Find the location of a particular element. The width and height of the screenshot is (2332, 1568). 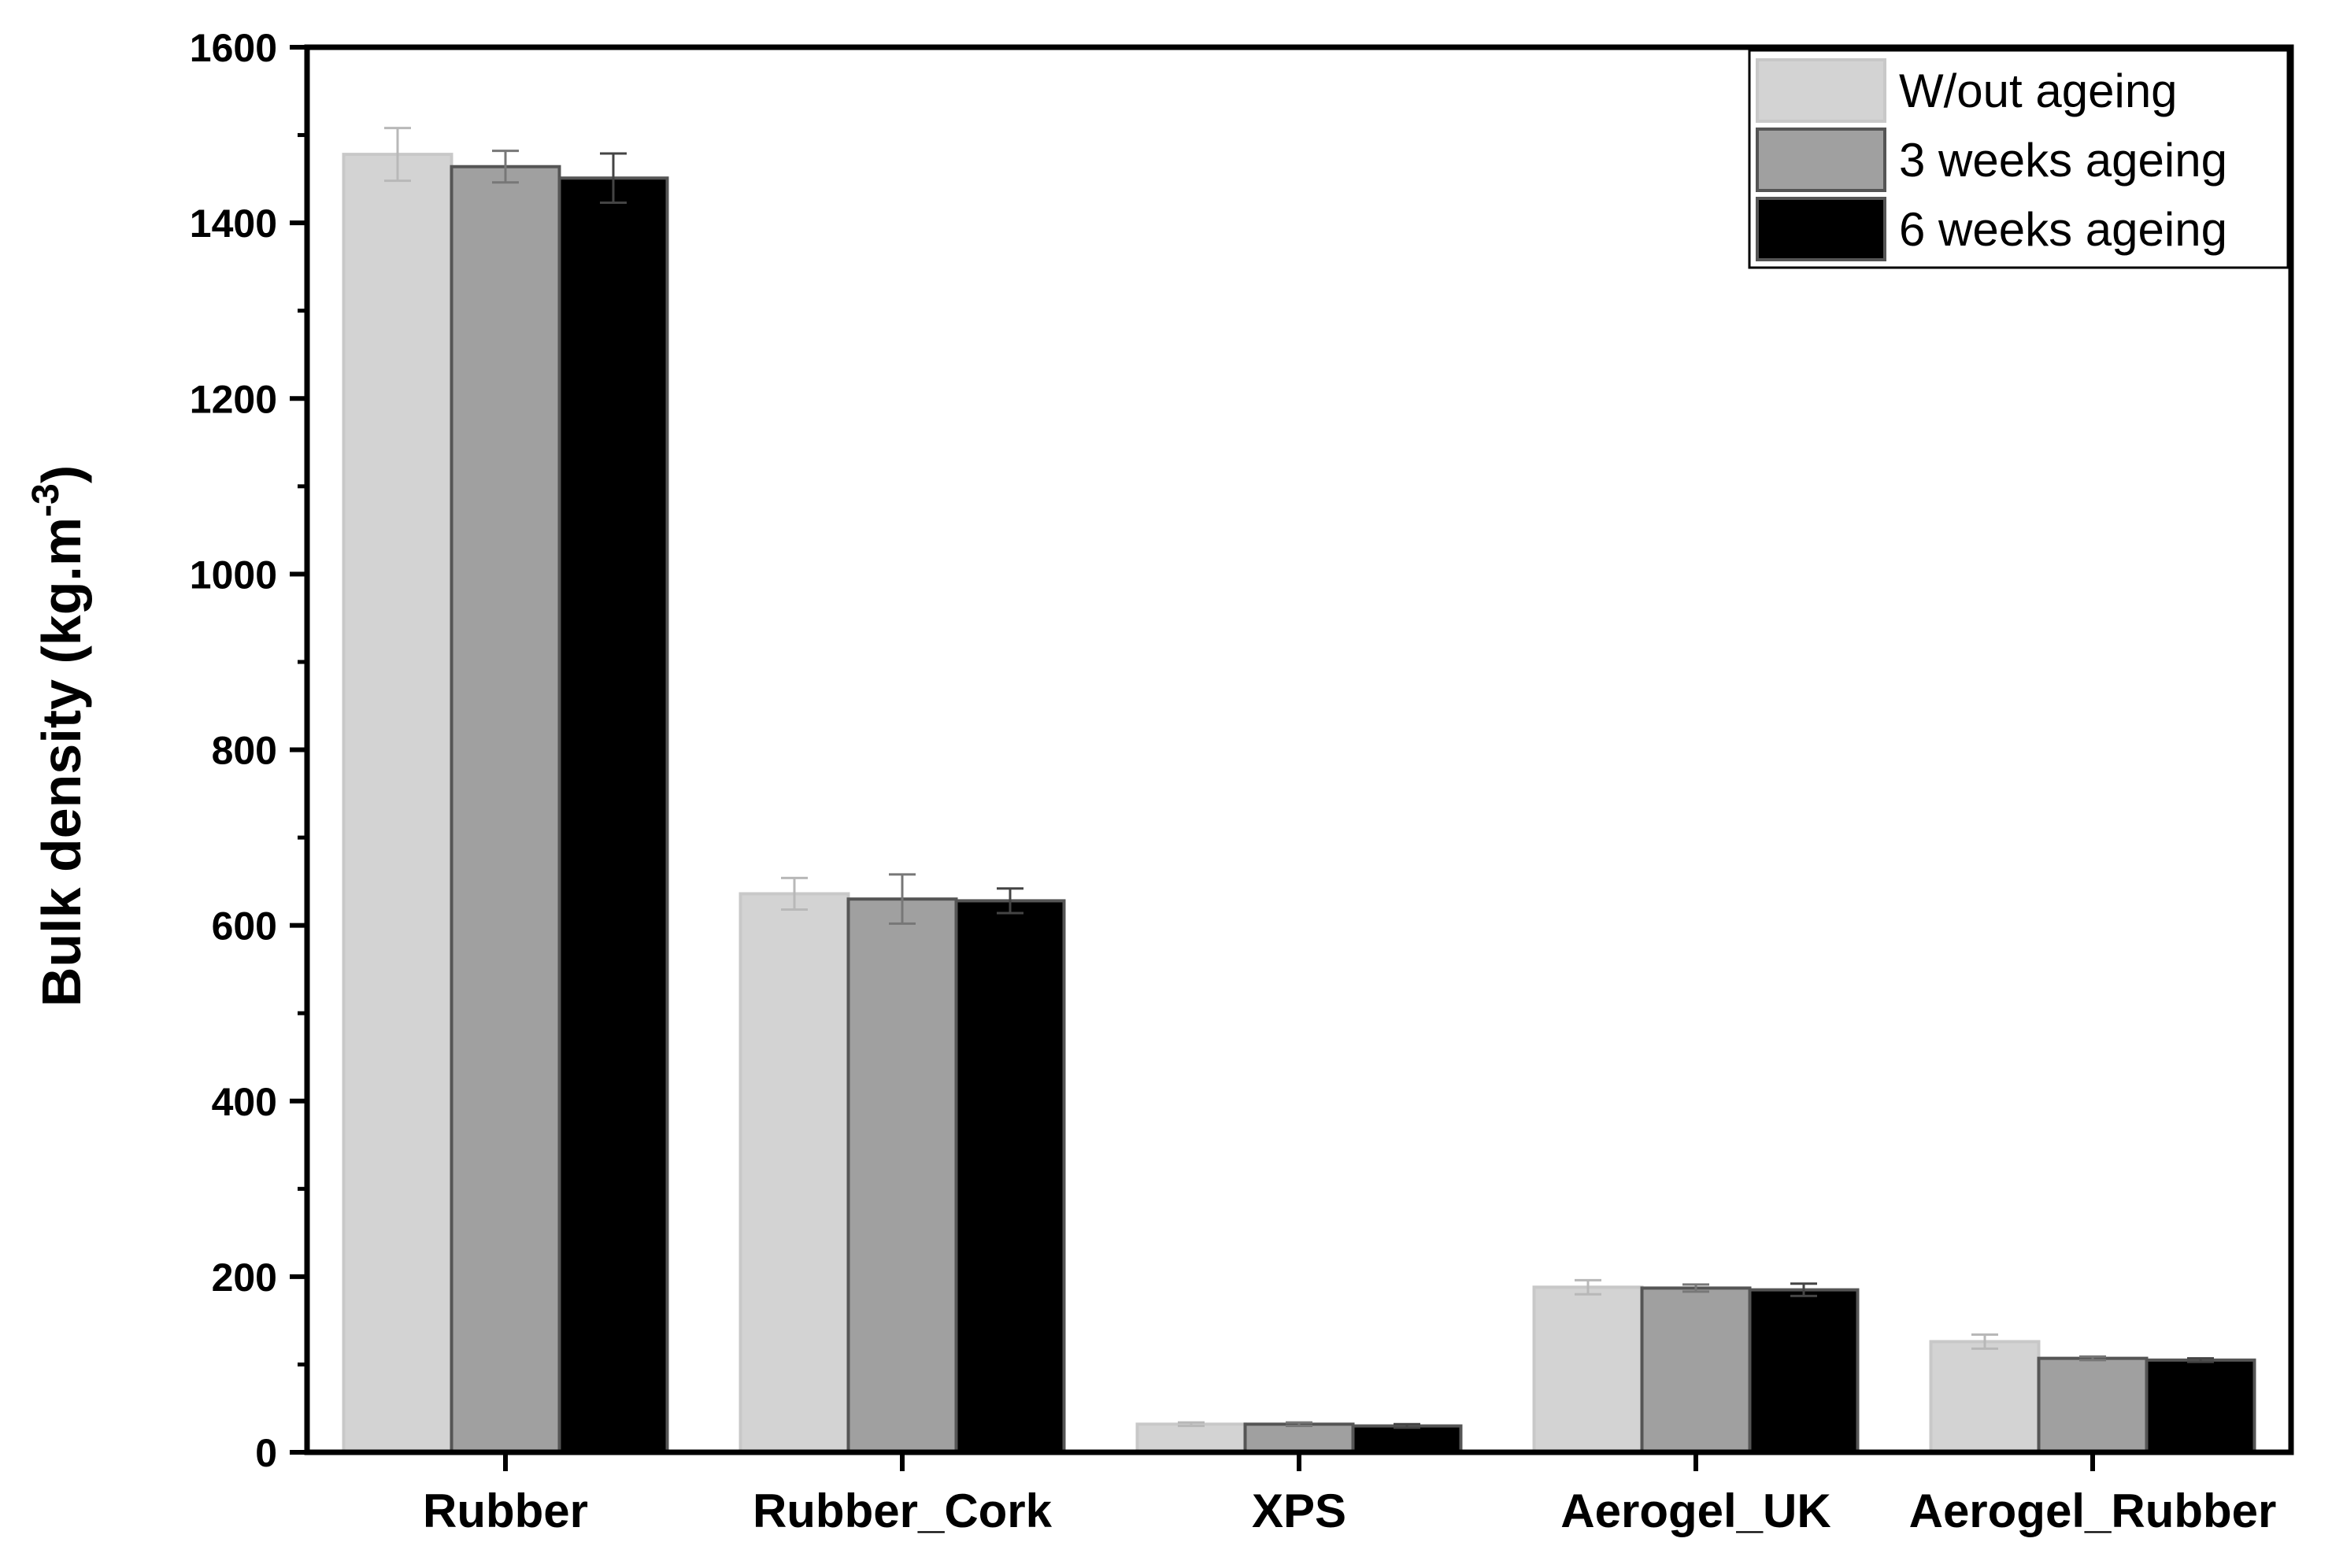

y-axis-title-close: ) is located at coordinates (61, 474).